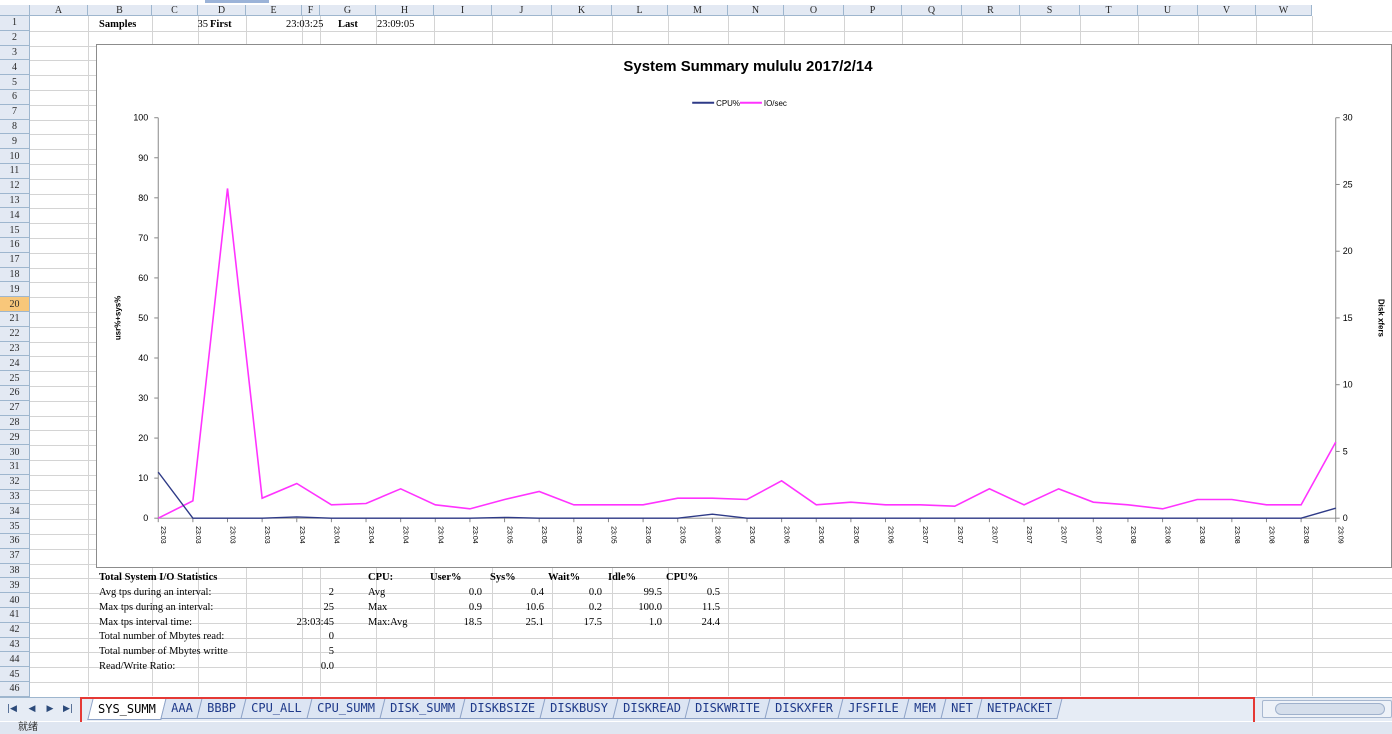 This screenshot has width=1392, height=734. I want to click on sheet-tab-diskread: DISKREAD, so click(652, 708).